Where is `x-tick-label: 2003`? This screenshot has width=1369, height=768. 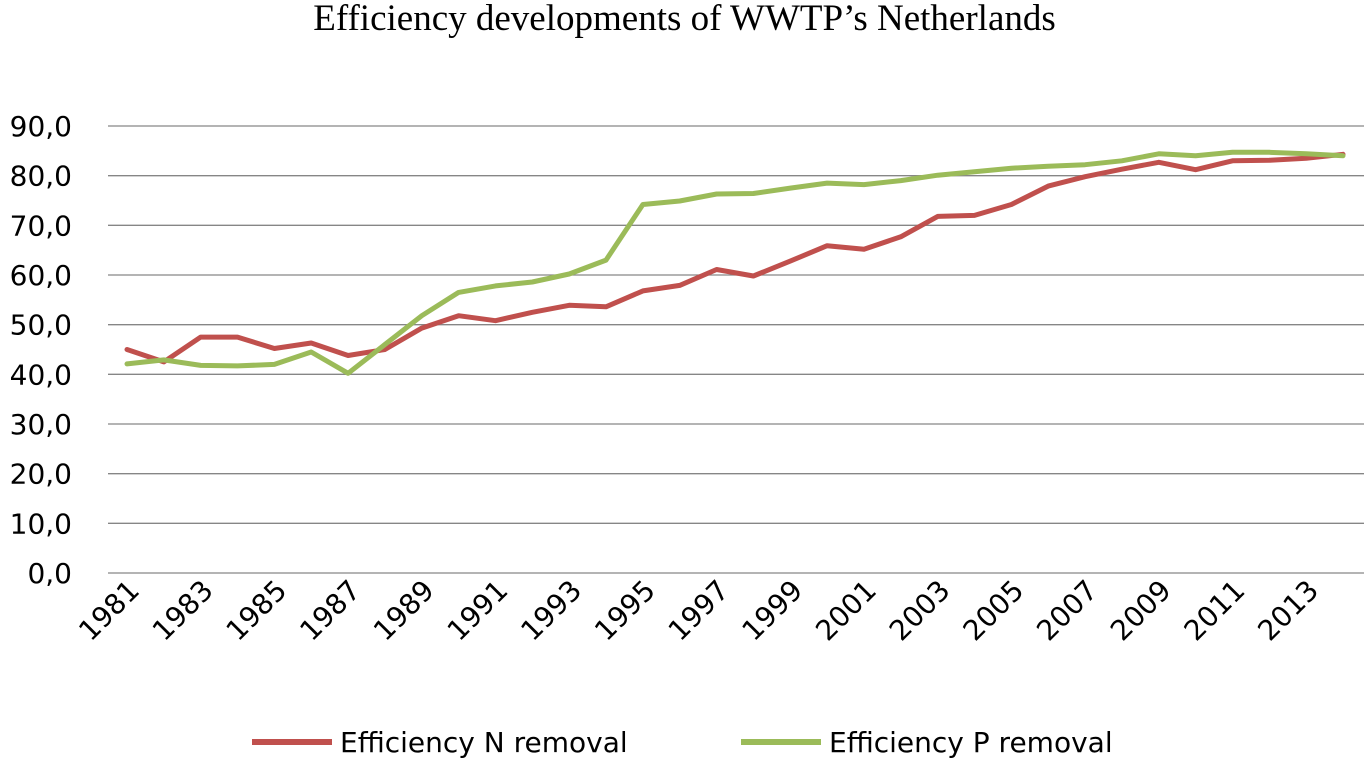
x-tick-label: 2003 is located at coordinates (920, 611).